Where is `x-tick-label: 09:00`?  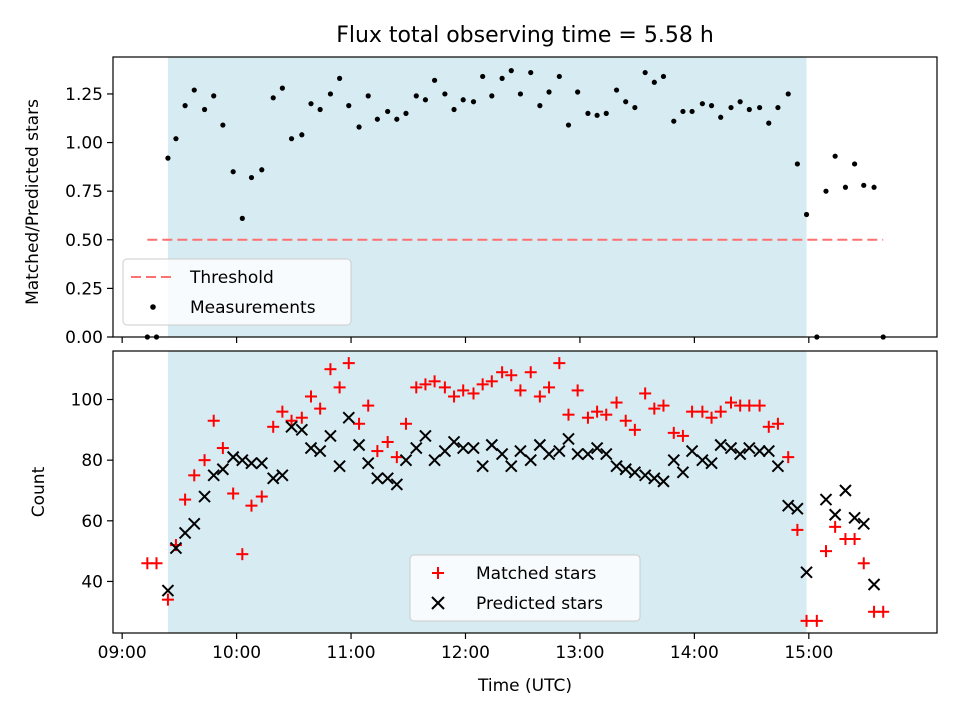
x-tick-label: 09:00 is located at coordinates (122, 653).